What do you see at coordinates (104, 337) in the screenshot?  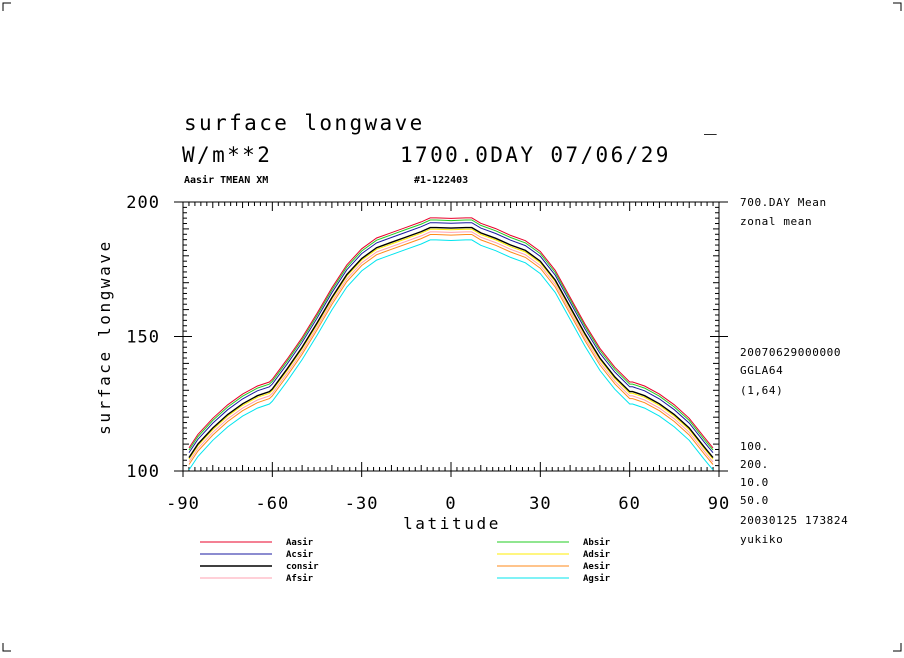 I see `y-axis-label: surface longwave` at bounding box center [104, 337].